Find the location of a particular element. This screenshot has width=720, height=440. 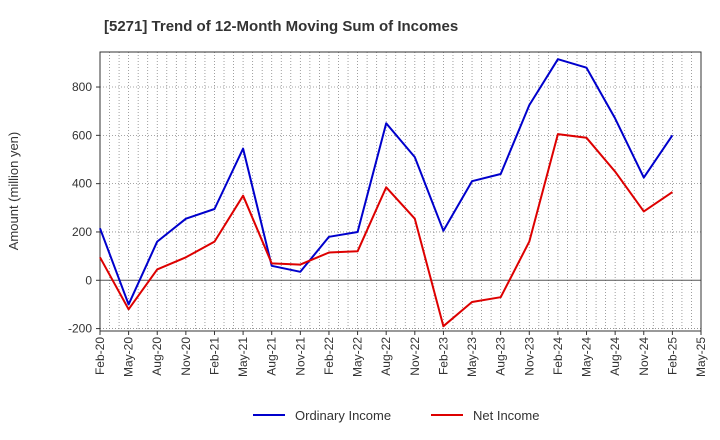

x-tick-label: May-22 is located at coordinates (358, 357).